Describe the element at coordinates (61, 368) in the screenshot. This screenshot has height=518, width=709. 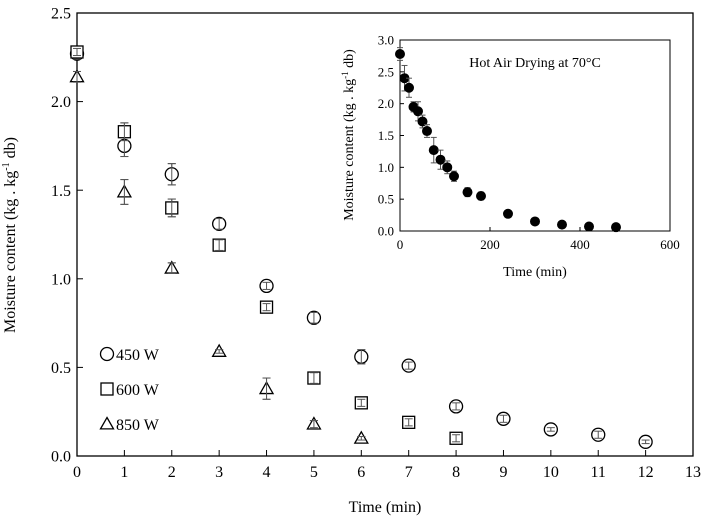
I see `main-y-tick-label: 0.5` at that location.